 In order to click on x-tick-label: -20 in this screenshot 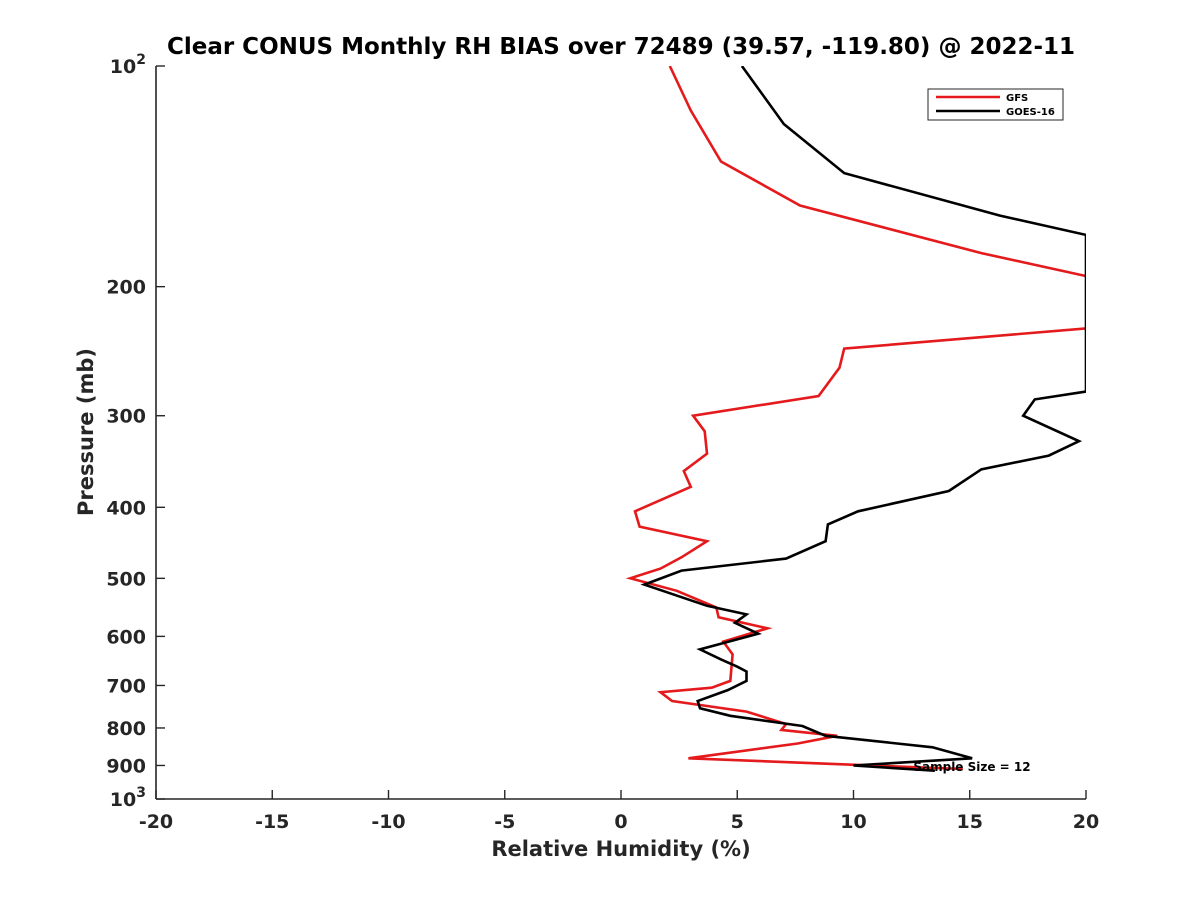, I will do `click(156, 822)`.